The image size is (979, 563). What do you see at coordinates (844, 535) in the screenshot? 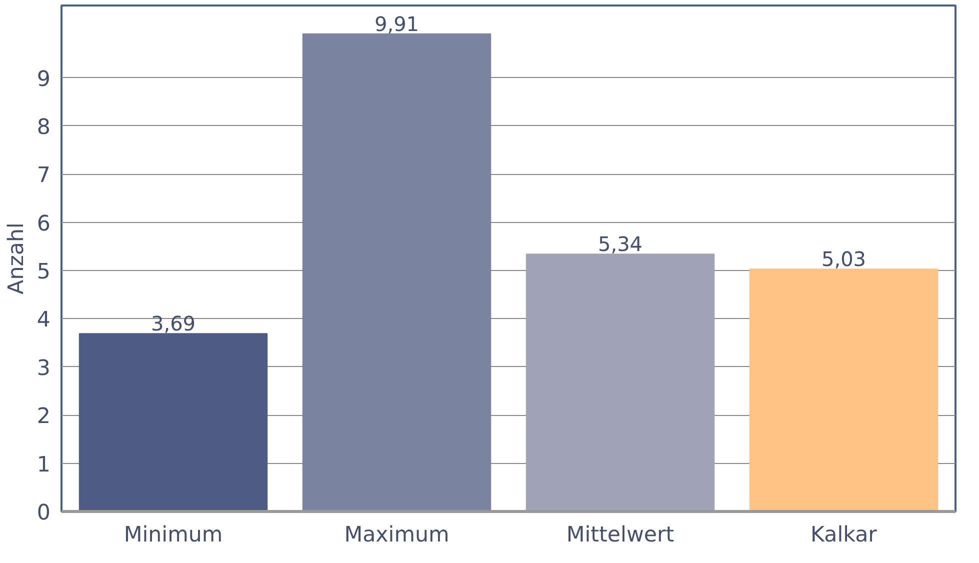
I see `x-tick-label: Kalkar` at bounding box center [844, 535].